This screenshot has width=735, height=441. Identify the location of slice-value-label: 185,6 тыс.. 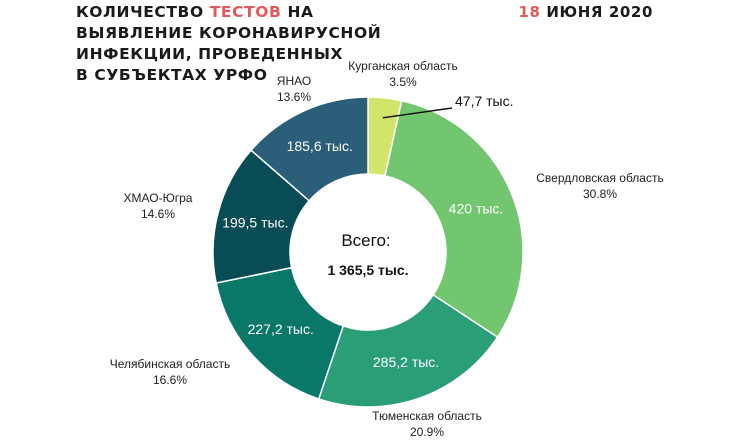
(320, 146).